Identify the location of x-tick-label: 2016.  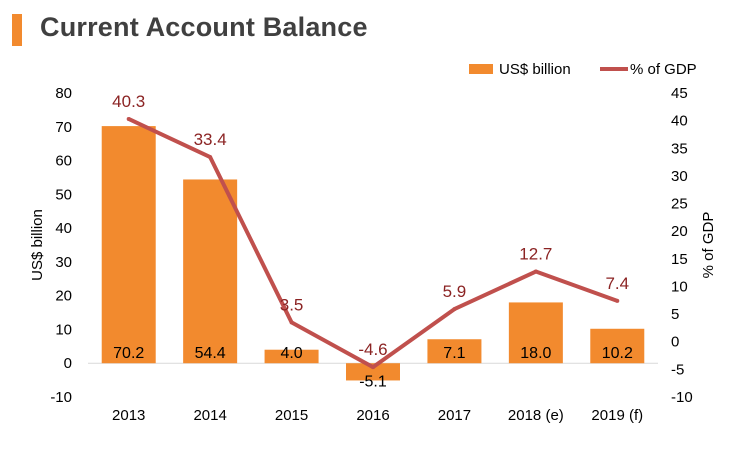
(372, 415).